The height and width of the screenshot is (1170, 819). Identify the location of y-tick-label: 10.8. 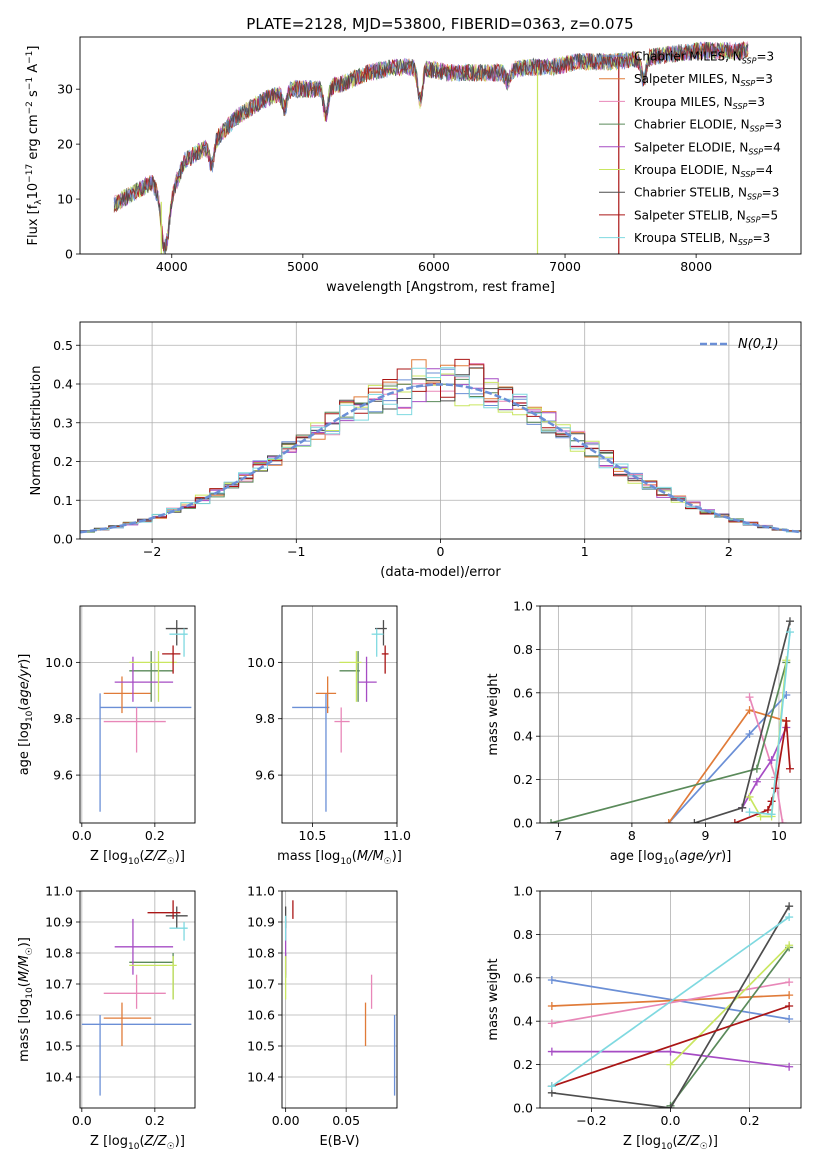
(261, 953).